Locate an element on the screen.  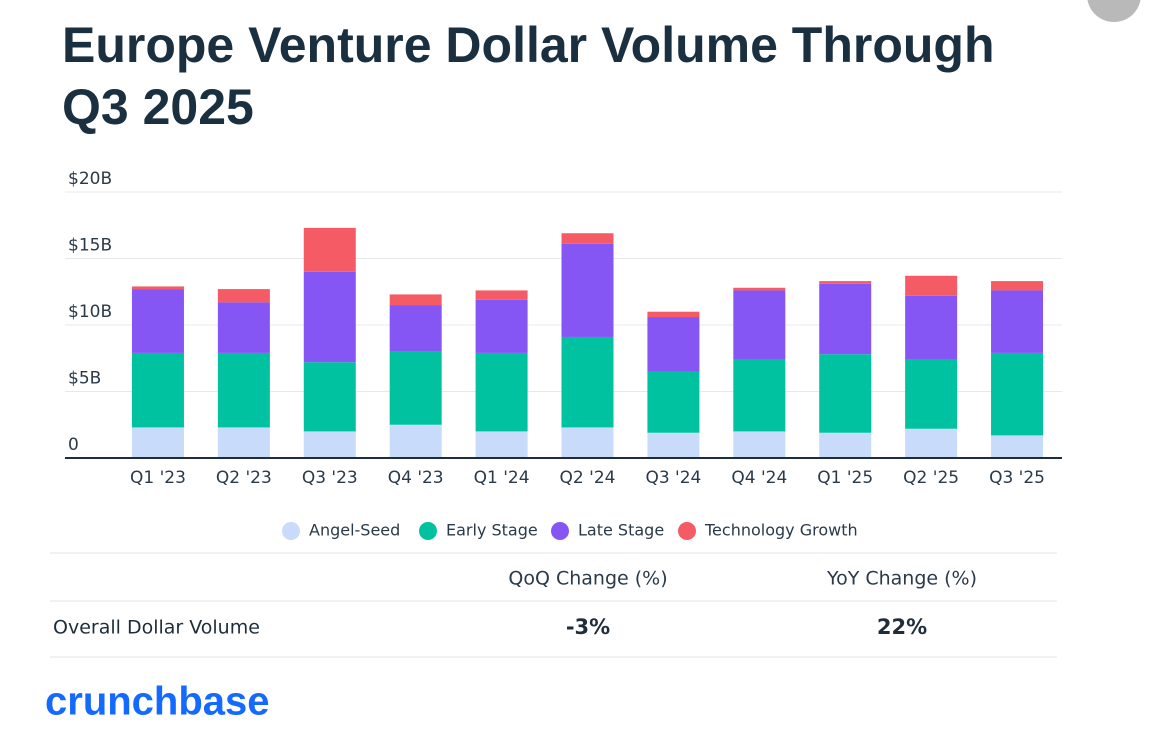
legend-label: Angel-Seed is located at coordinates (354, 530).